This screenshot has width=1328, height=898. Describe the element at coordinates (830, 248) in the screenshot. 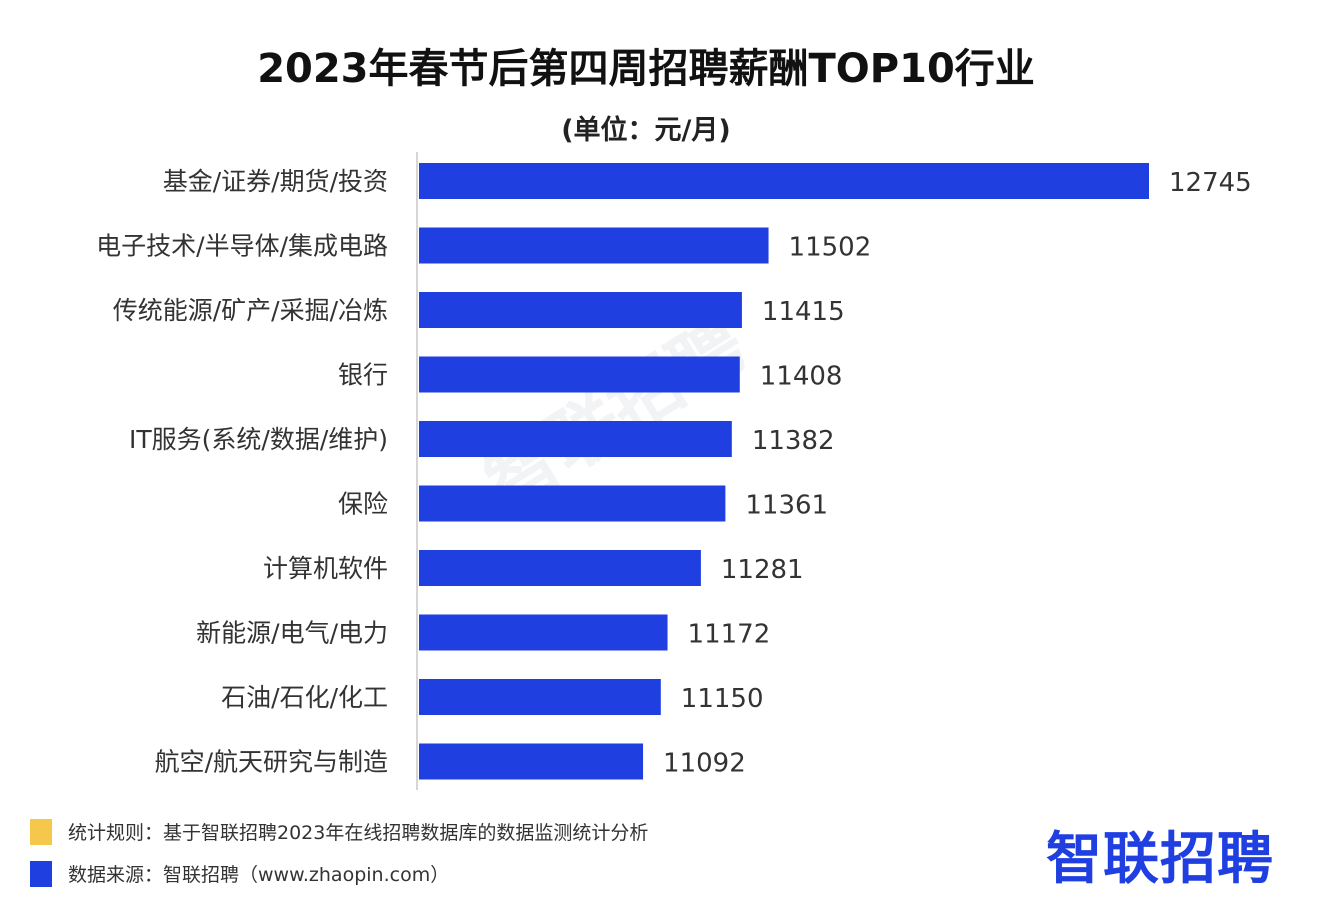

I see `value-label: 11502` at that location.